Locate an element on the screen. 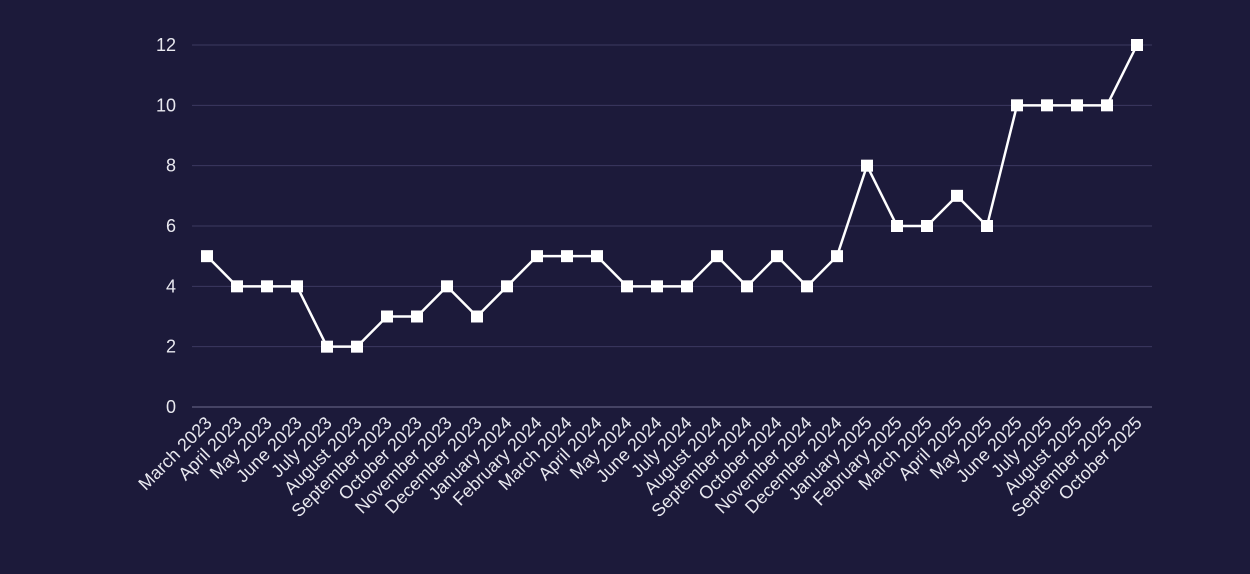 This screenshot has height=574, width=1250. y-tick-label: 2 is located at coordinates (171, 347).